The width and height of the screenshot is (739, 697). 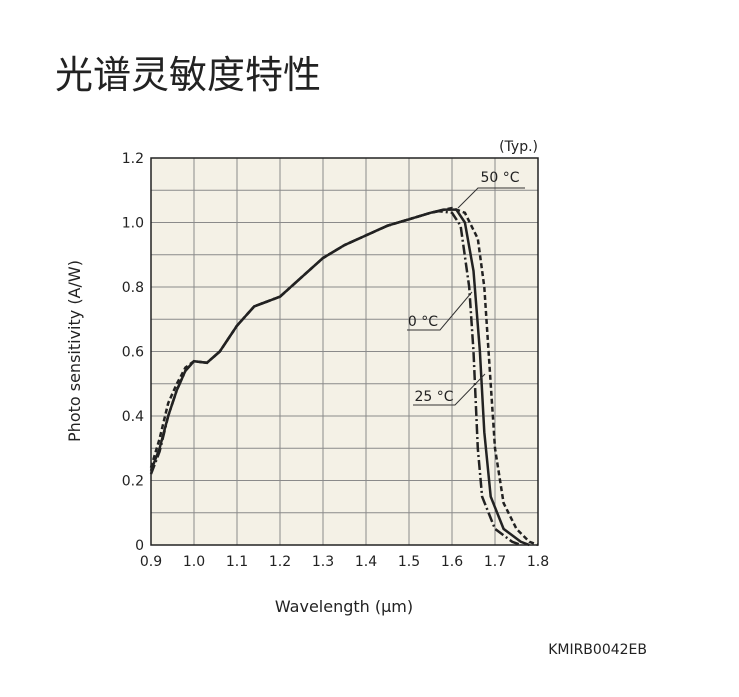 I want to click on x-axis-label: Wavelength (μm), so click(x=344, y=606).